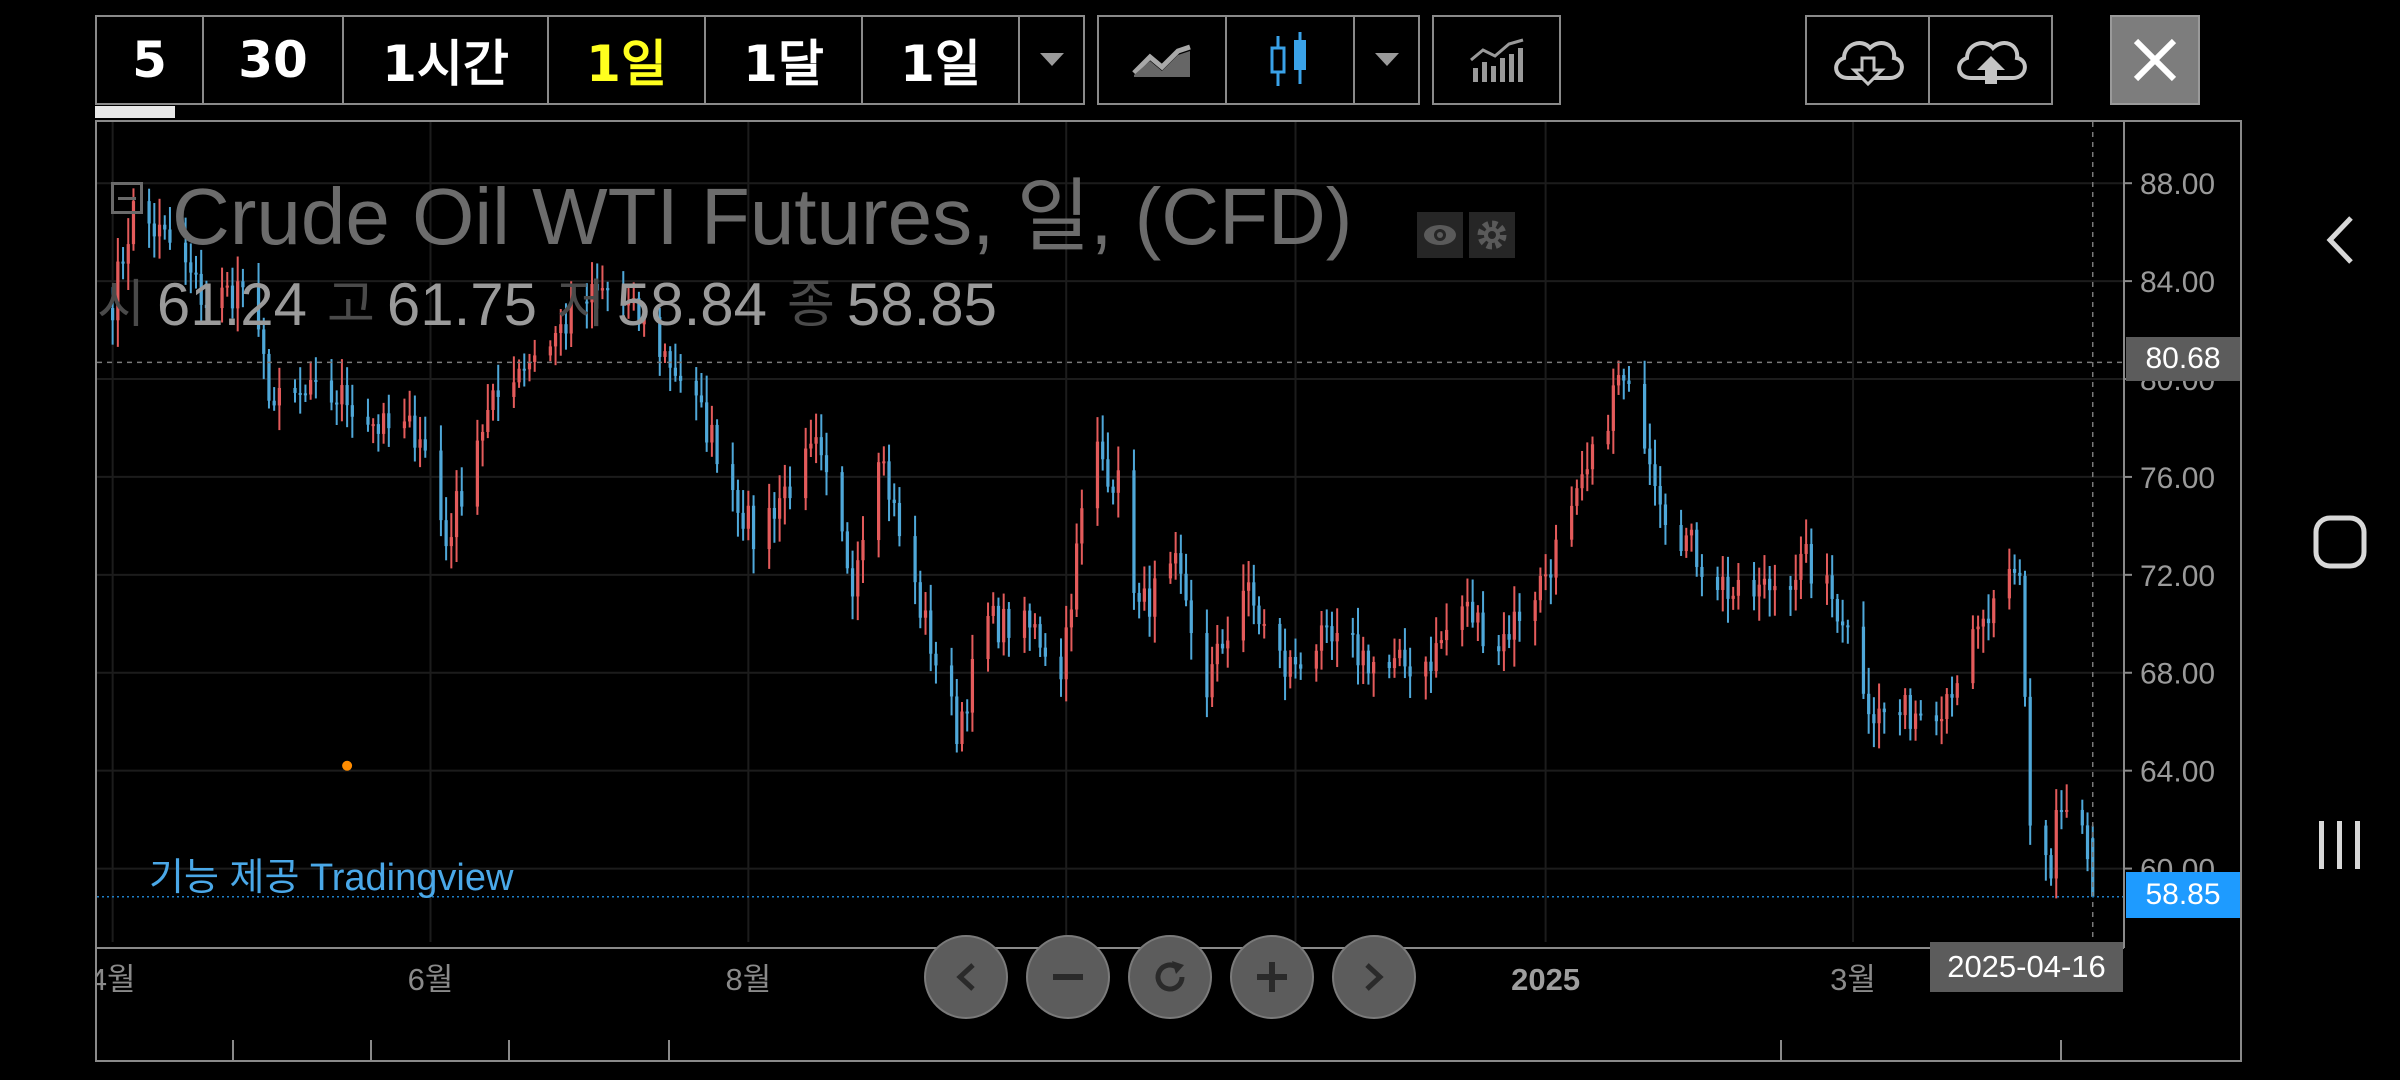  Describe the element at coordinates (274, 60) in the screenshot. I see `interval-30m-button: 30` at that location.